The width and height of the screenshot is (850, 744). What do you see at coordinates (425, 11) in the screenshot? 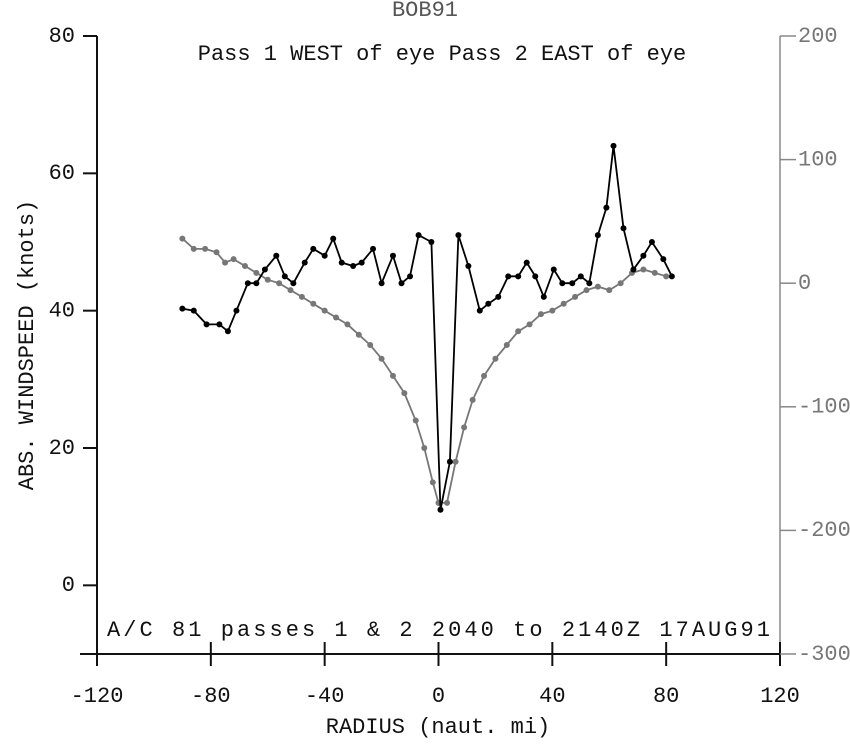
I see `chart-title: BOB91` at bounding box center [425, 11].